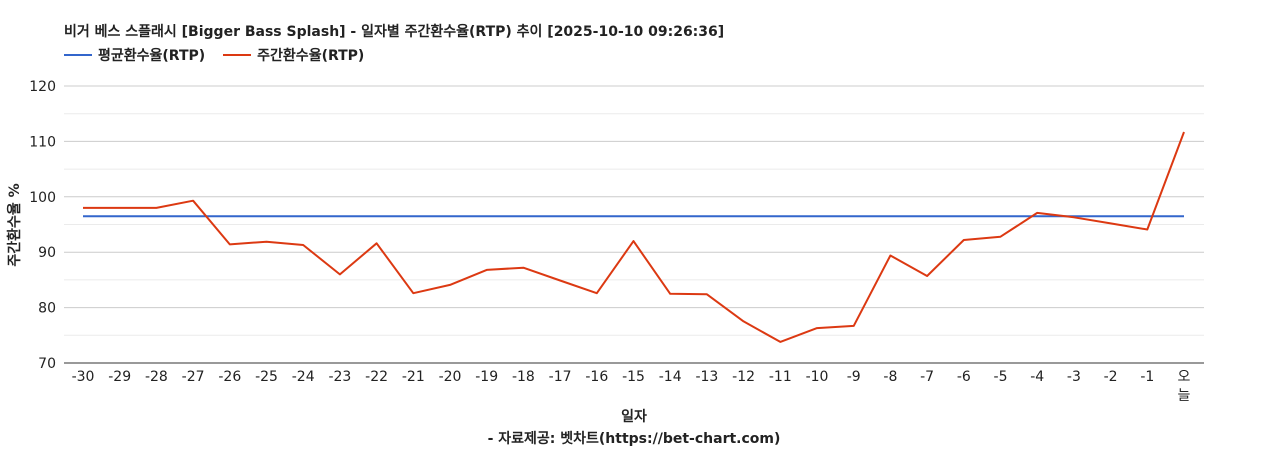  Describe the element at coordinates (560, 377) in the screenshot. I see `x-tick-label: -17` at that location.